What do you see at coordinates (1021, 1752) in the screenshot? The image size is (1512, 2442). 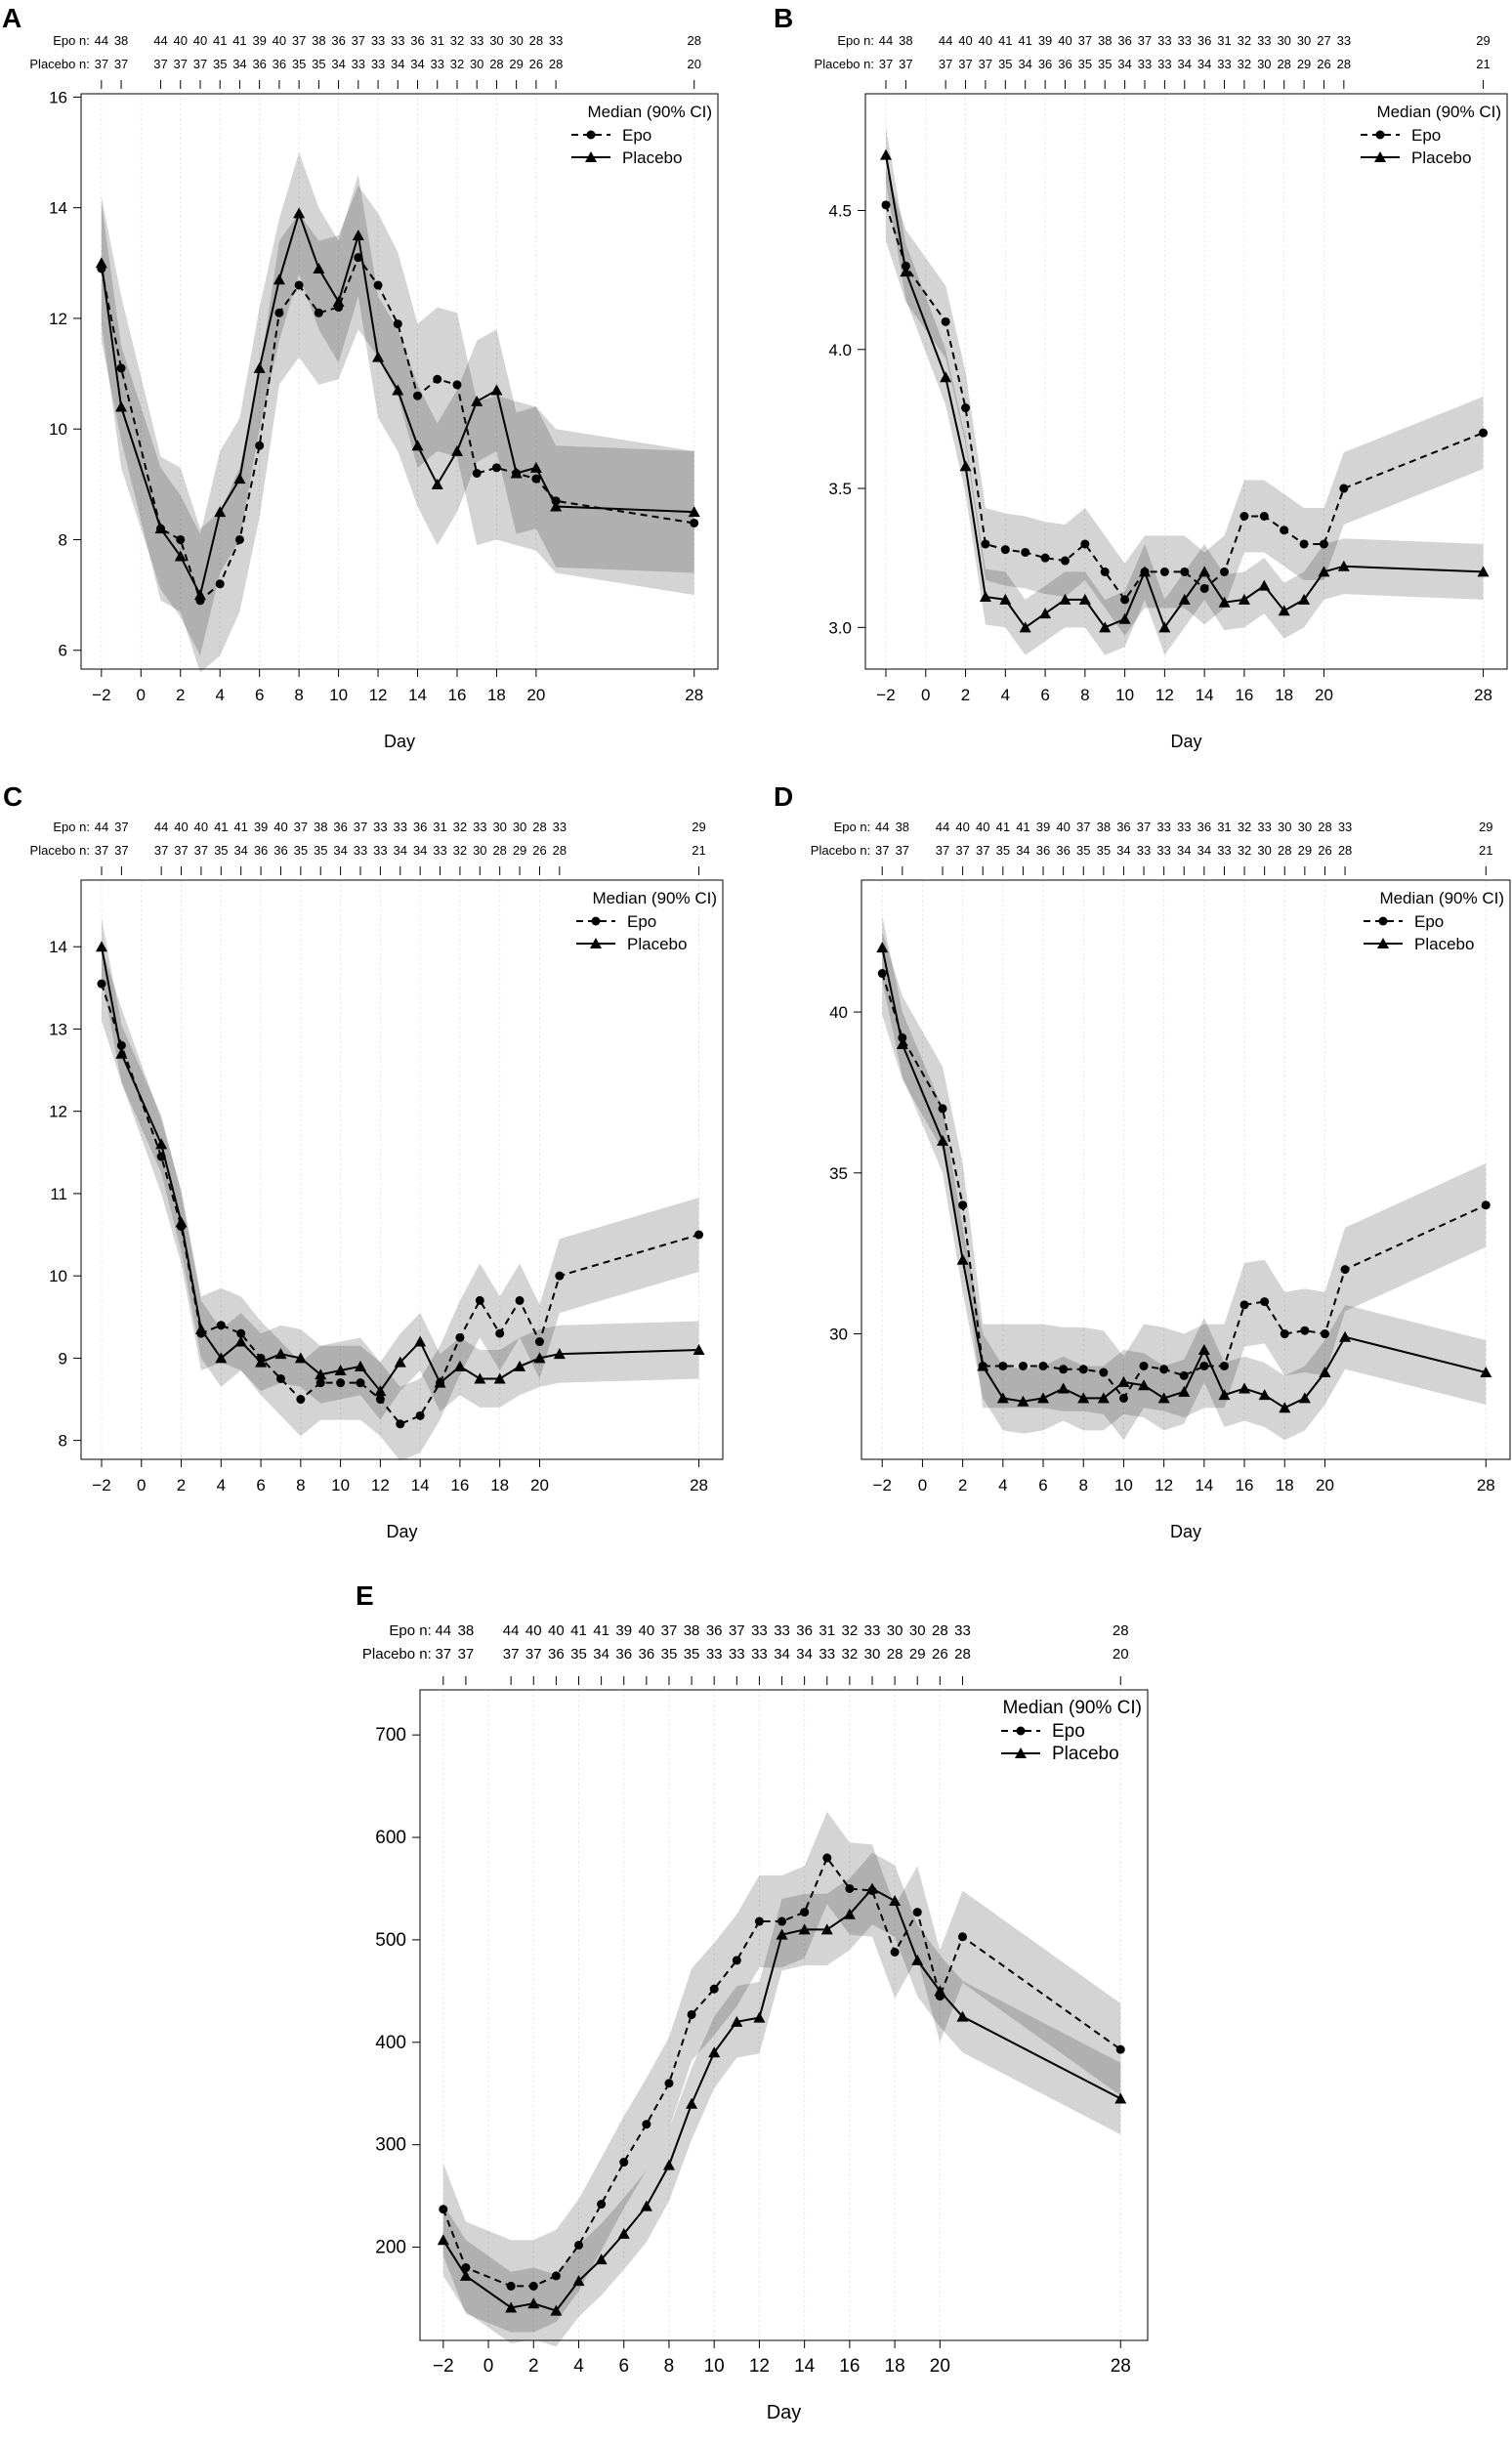 I see `legend-marker-triangle` at bounding box center [1021, 1752].